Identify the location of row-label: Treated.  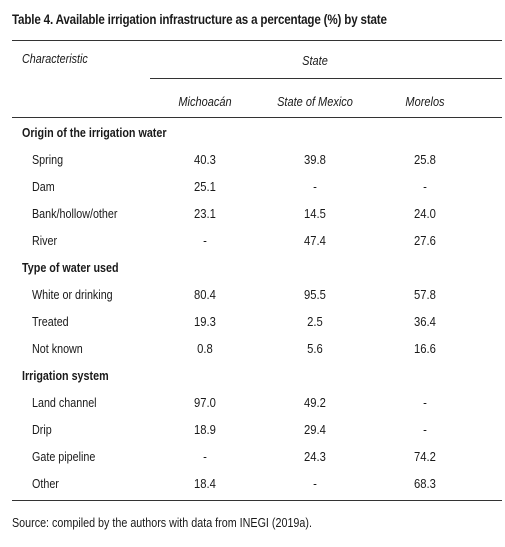
(50, 322).